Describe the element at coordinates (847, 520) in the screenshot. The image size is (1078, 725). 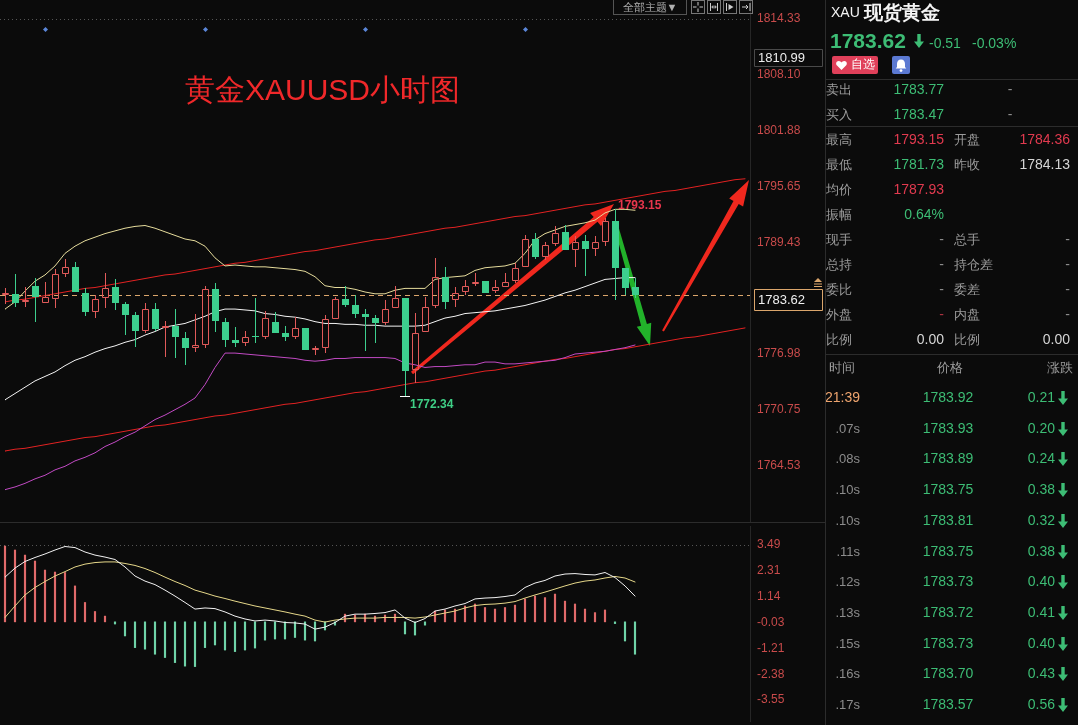
I see `text: .10s` at that location.